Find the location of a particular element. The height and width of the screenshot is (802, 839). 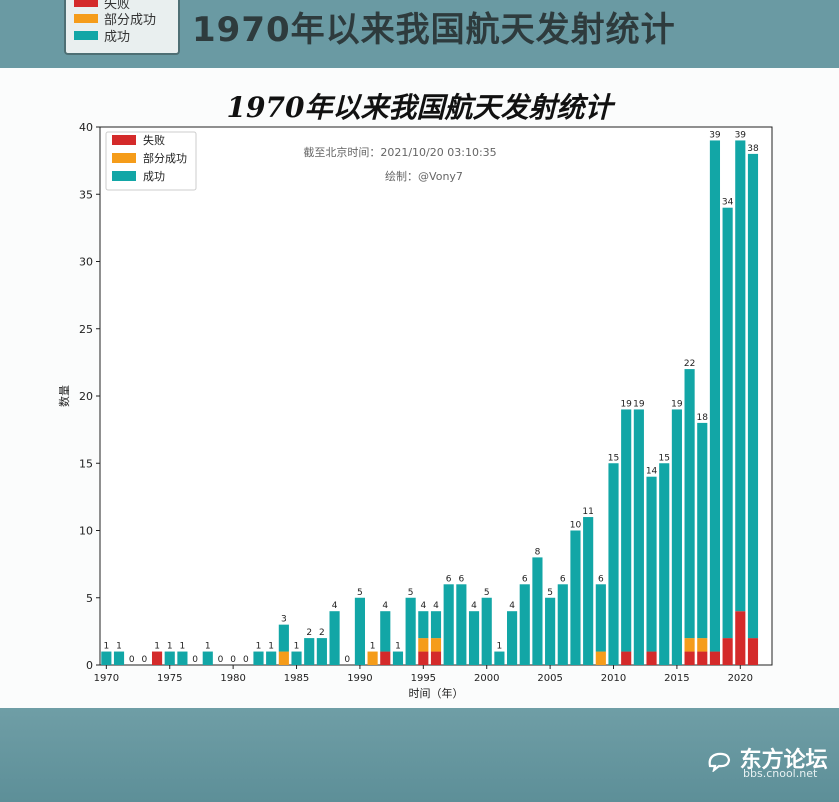

y-tick-label: 20 is located at coordinates (86, 396).